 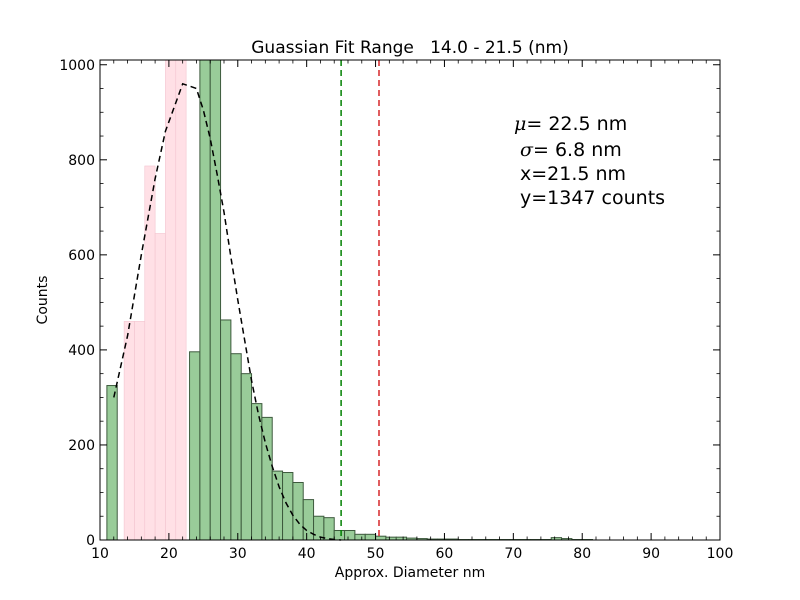 What do you see at coordinates (307, 554) in the screenshot?
I see `x-tick-label: 40` at bounding box center [307, 554].